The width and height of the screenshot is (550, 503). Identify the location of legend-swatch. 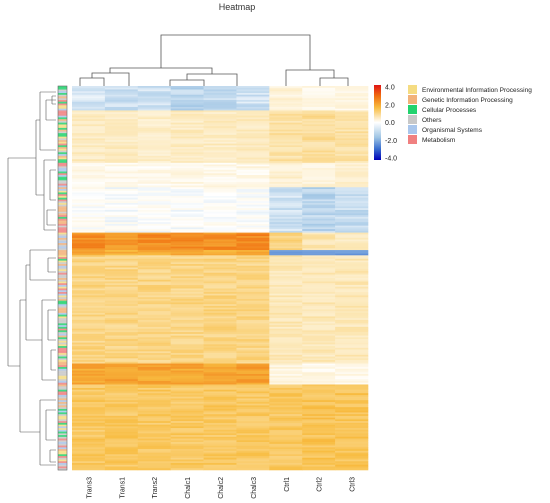
(412, 89).